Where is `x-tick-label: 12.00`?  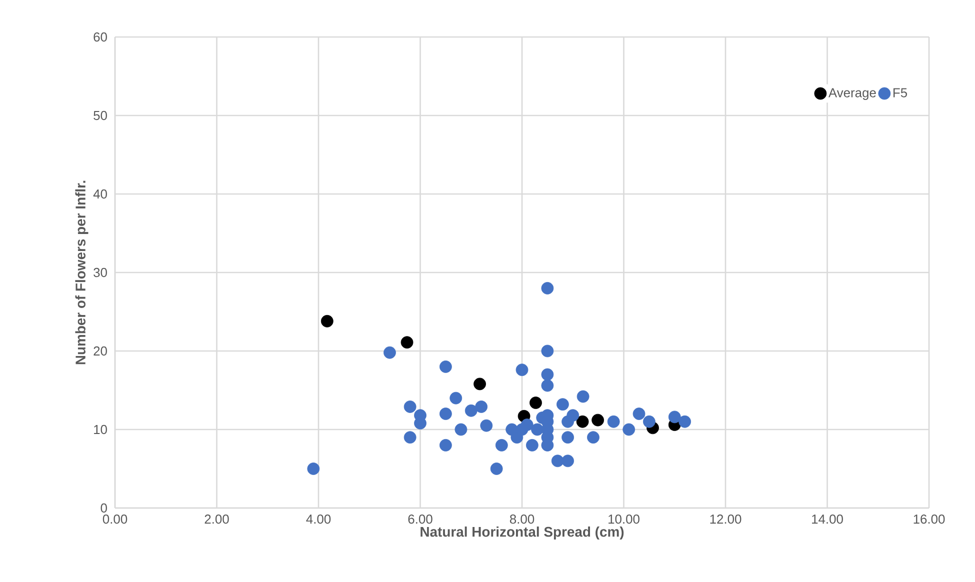 x-tick-label: 12.00 is located at coordinates (726, 519).